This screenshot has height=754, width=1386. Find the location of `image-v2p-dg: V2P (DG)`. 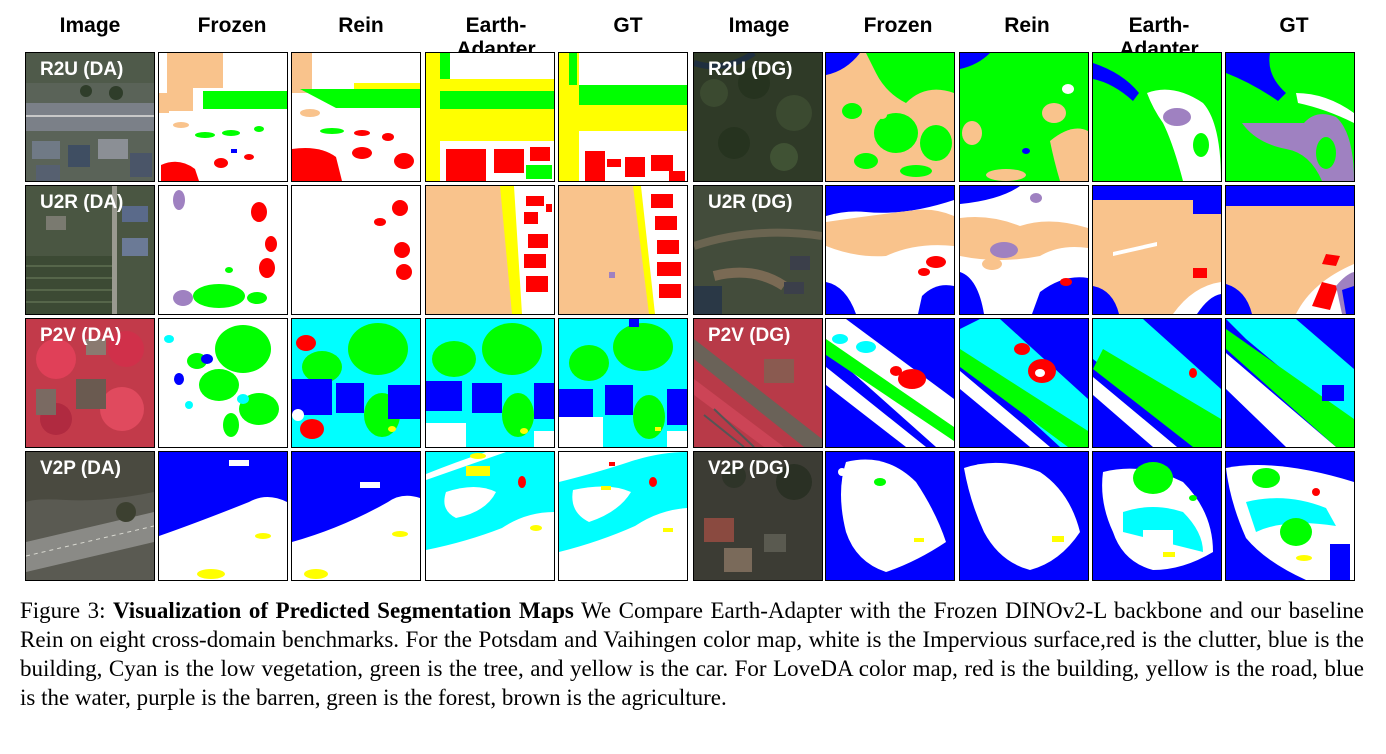

image-v2p-dg: V2P (DG) is located at coordinates (758, 516).